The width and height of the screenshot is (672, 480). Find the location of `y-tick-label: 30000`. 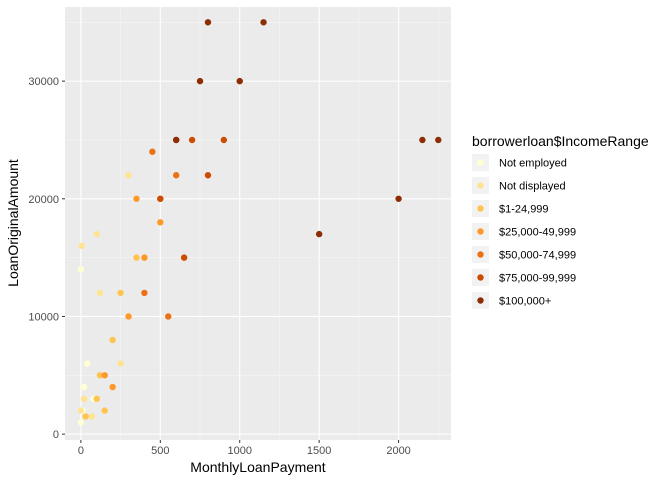

y-tick-label: 30000 is located at coordinates (43, 82).